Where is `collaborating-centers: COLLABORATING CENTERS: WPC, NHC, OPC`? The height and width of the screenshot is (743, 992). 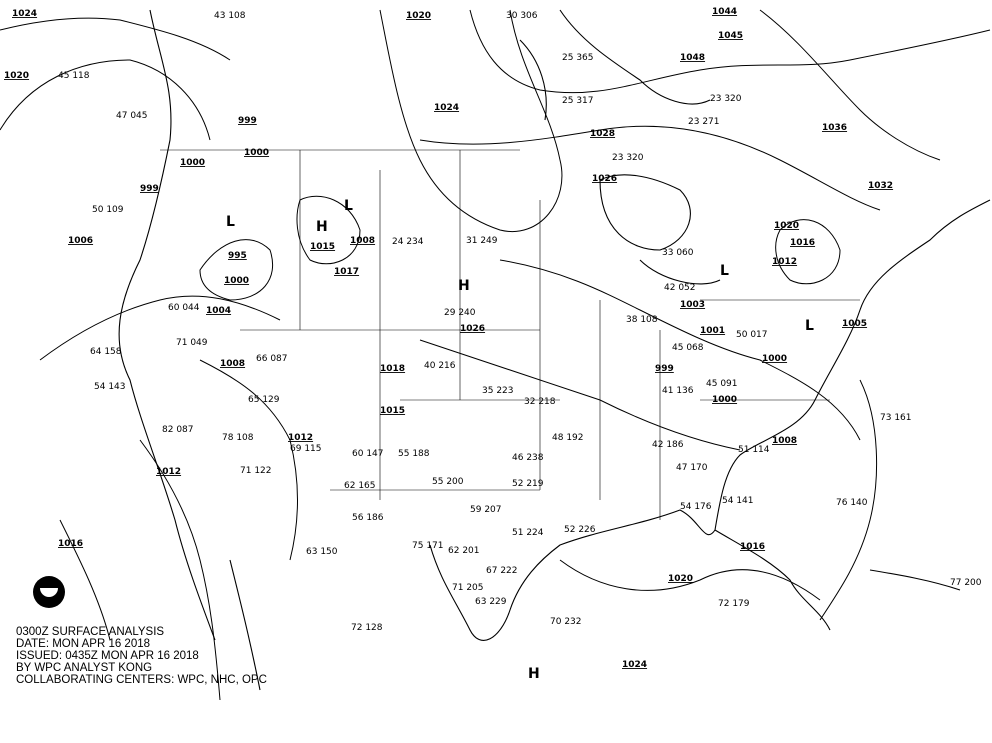 collaborating-centers: COLLABORATING CENTERS: WPC, NHC, OPC is located at coordinates (141, 680).